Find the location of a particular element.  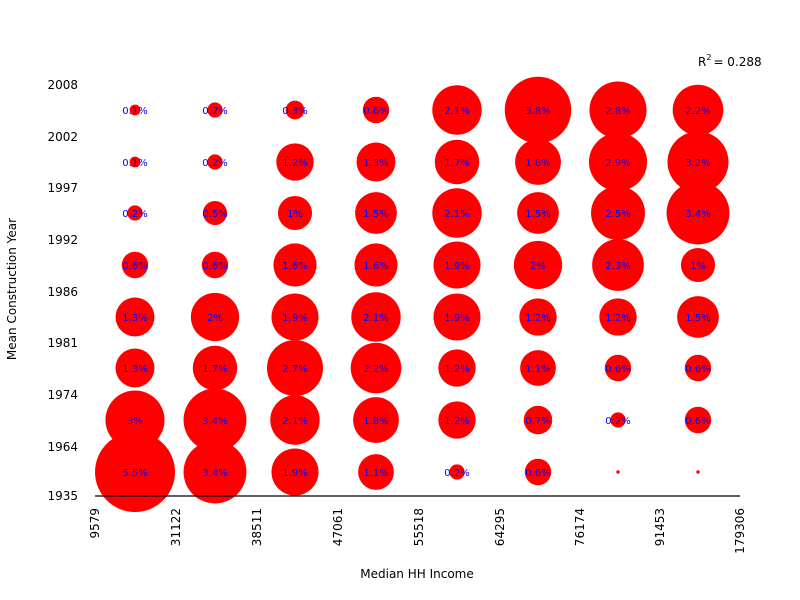

x-tick-label: 76174 is located at coordinates (580, 527).